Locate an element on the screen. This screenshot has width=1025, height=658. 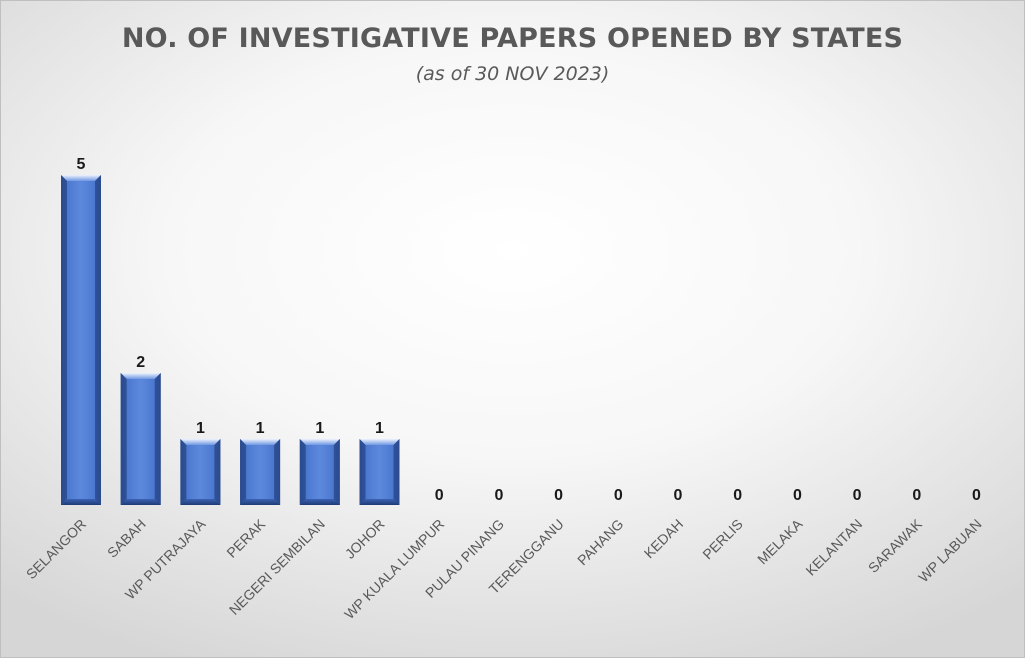
x-tick-label: WP LABUAN is located at coordinates (949, 550).